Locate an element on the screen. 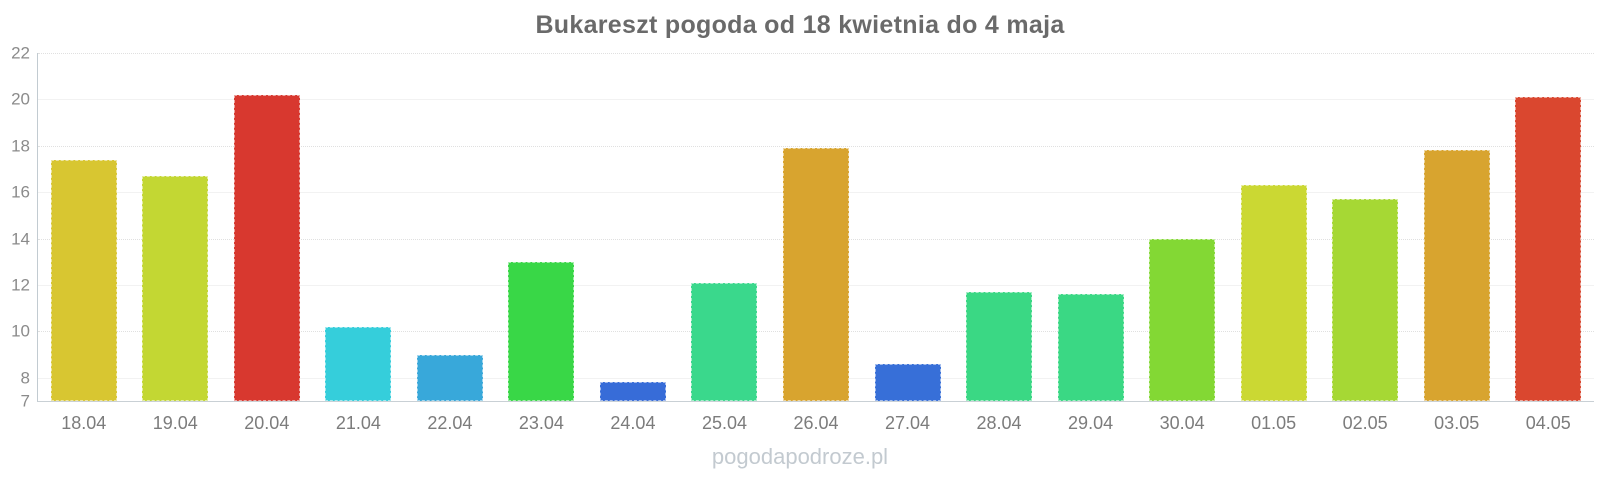  bar-30.04 is located at coordinates (1182, 319).